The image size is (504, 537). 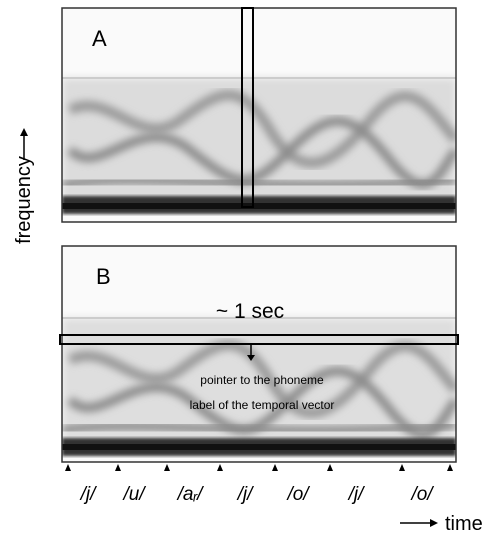 I want to click on pointer-text: pointer to the phoneme, so click(x=262, y=380).